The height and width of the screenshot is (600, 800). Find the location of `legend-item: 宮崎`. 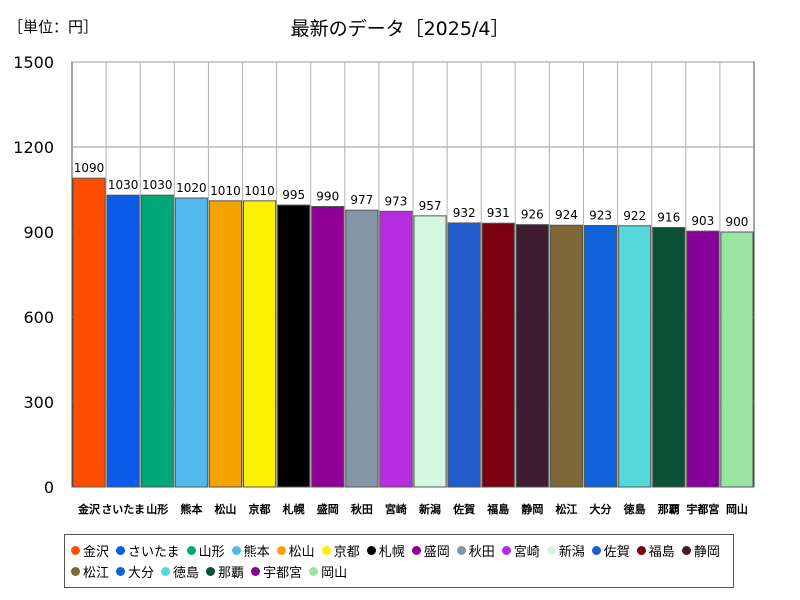

legend-item: 宮崎 is located at coordinates (520, 550).